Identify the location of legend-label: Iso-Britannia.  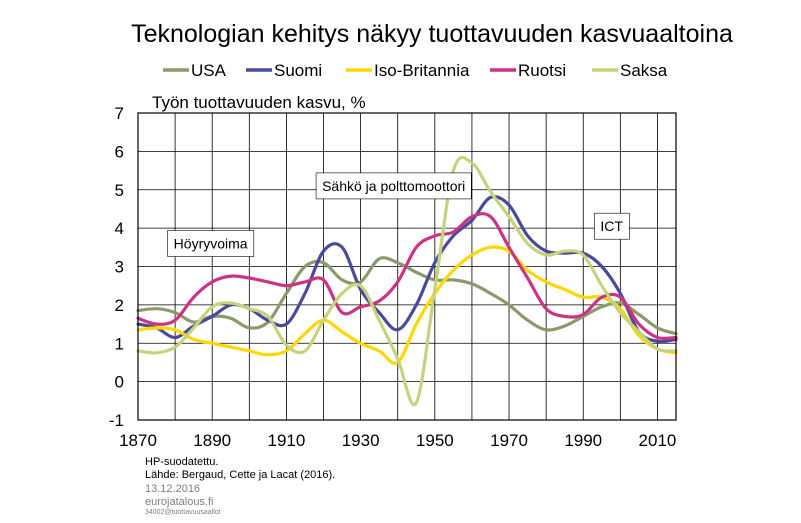
(422, 70).